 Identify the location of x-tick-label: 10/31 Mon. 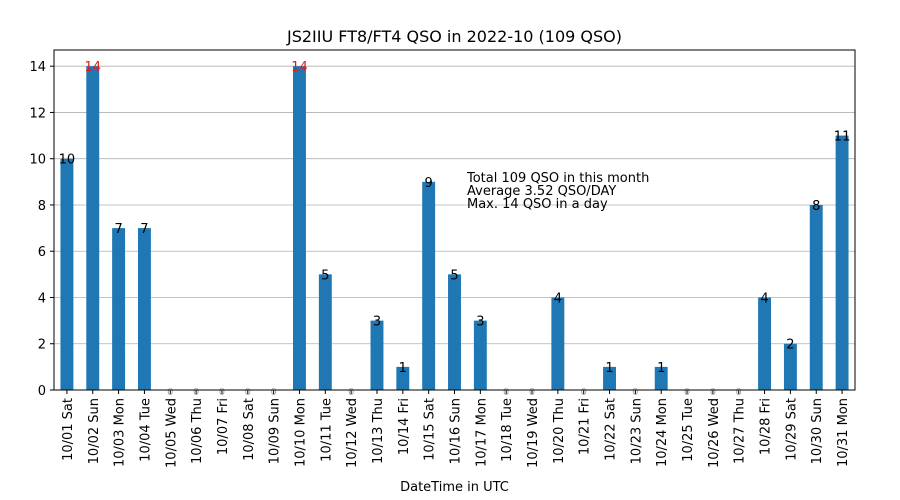
(843, 432).